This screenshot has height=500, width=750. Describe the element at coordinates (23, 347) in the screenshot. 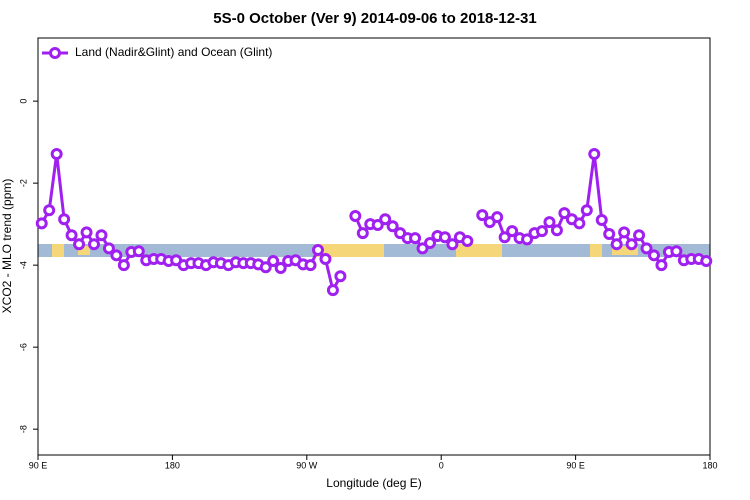

I see `y-tick-label: -6` at that location.